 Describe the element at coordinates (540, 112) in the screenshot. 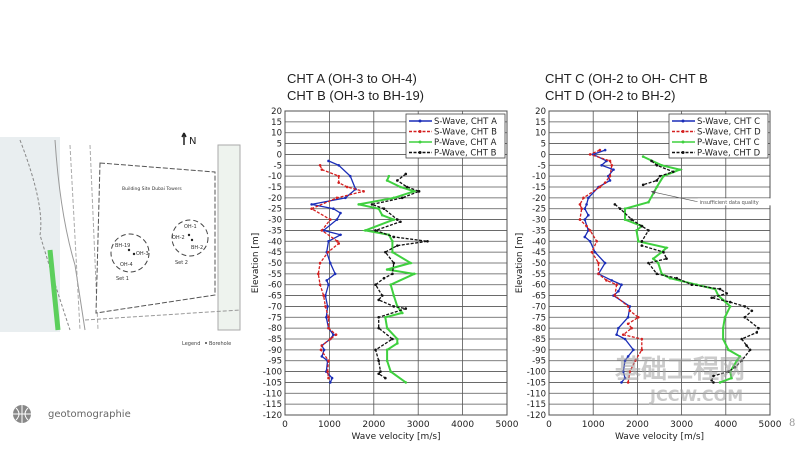

I see `y-tick-label: 20` at that location.